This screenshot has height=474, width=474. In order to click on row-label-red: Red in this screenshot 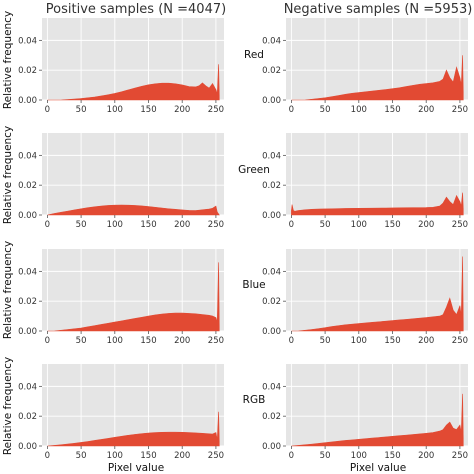, I will do `click(254, 55)`.